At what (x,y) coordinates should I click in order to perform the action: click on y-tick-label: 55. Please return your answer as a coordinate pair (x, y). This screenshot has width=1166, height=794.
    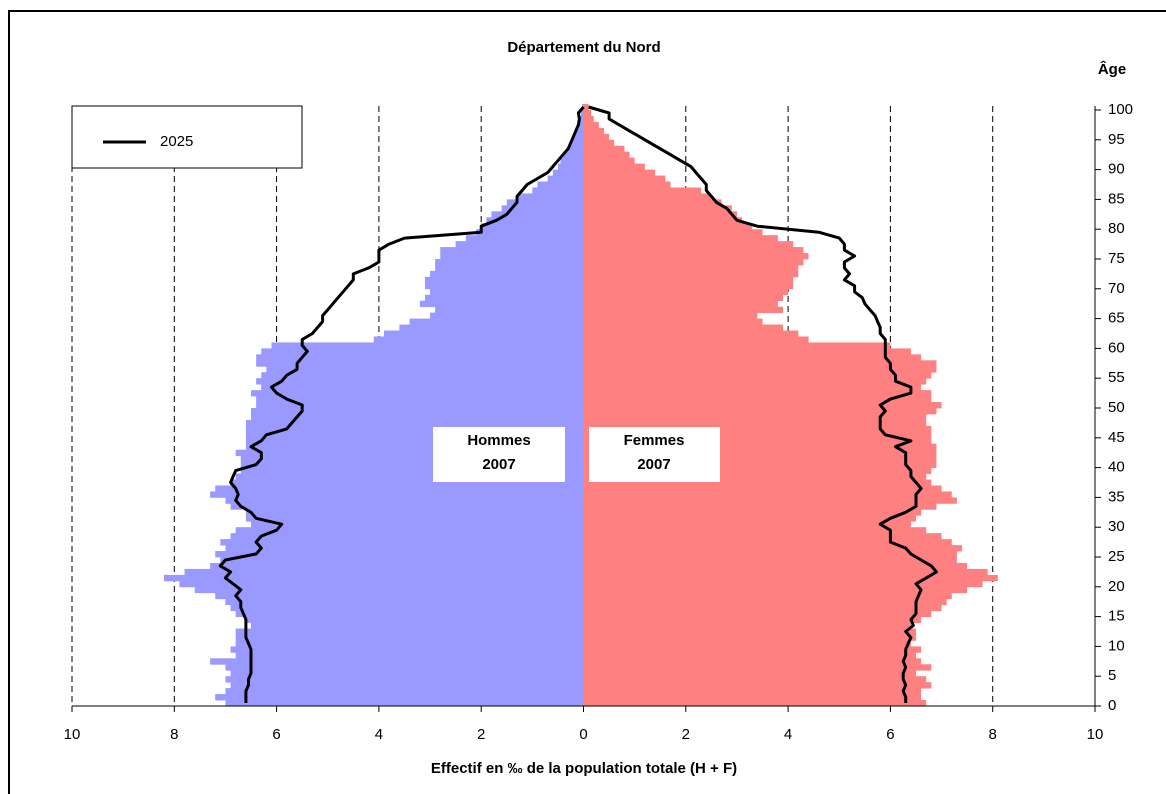
    Looking at the image, I should click on (1116, 377).